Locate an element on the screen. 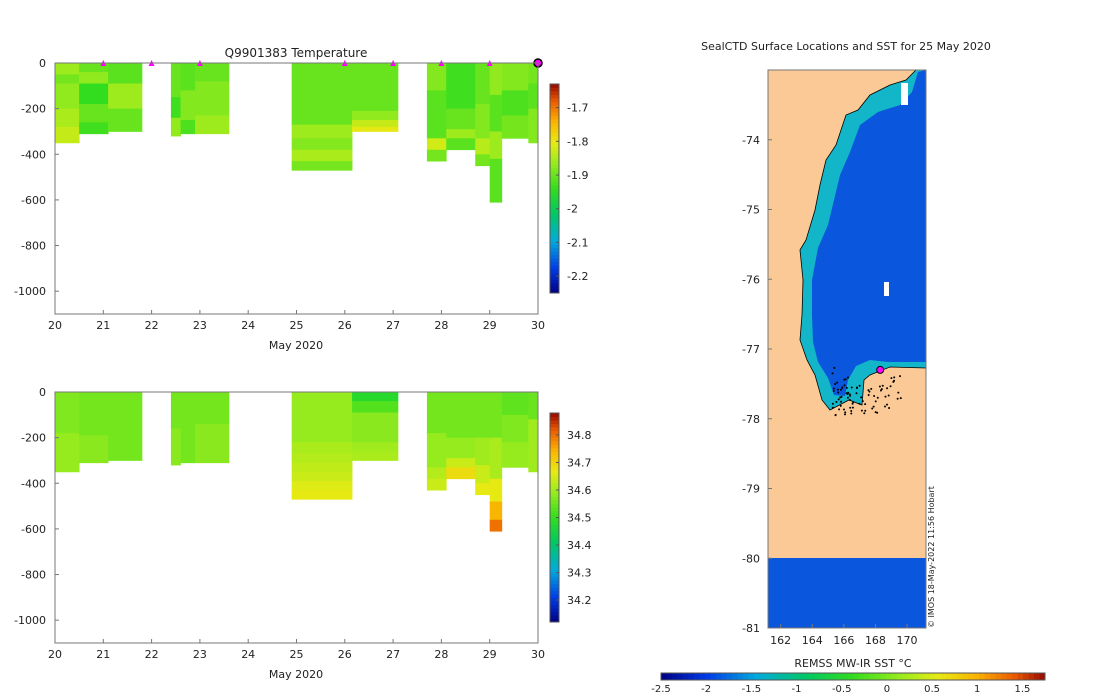 The height and width of the screenshot is (700, 1100). map-y-tick-label: -75 is located at coordinates (751, 210).